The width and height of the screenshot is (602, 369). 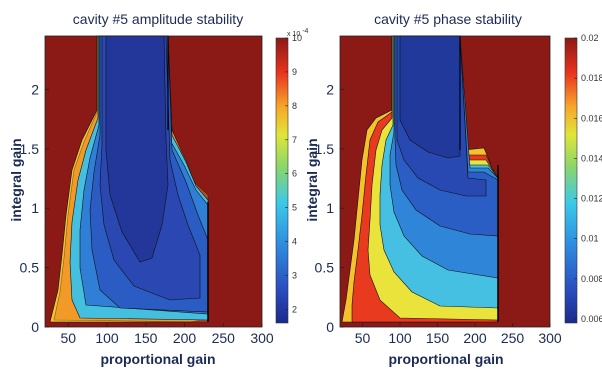 What do you see at coordinates (591, 199) in the screenshot?
I see `phase-colorbar-tick-label: 0.012` at bounding box center [591, 199].